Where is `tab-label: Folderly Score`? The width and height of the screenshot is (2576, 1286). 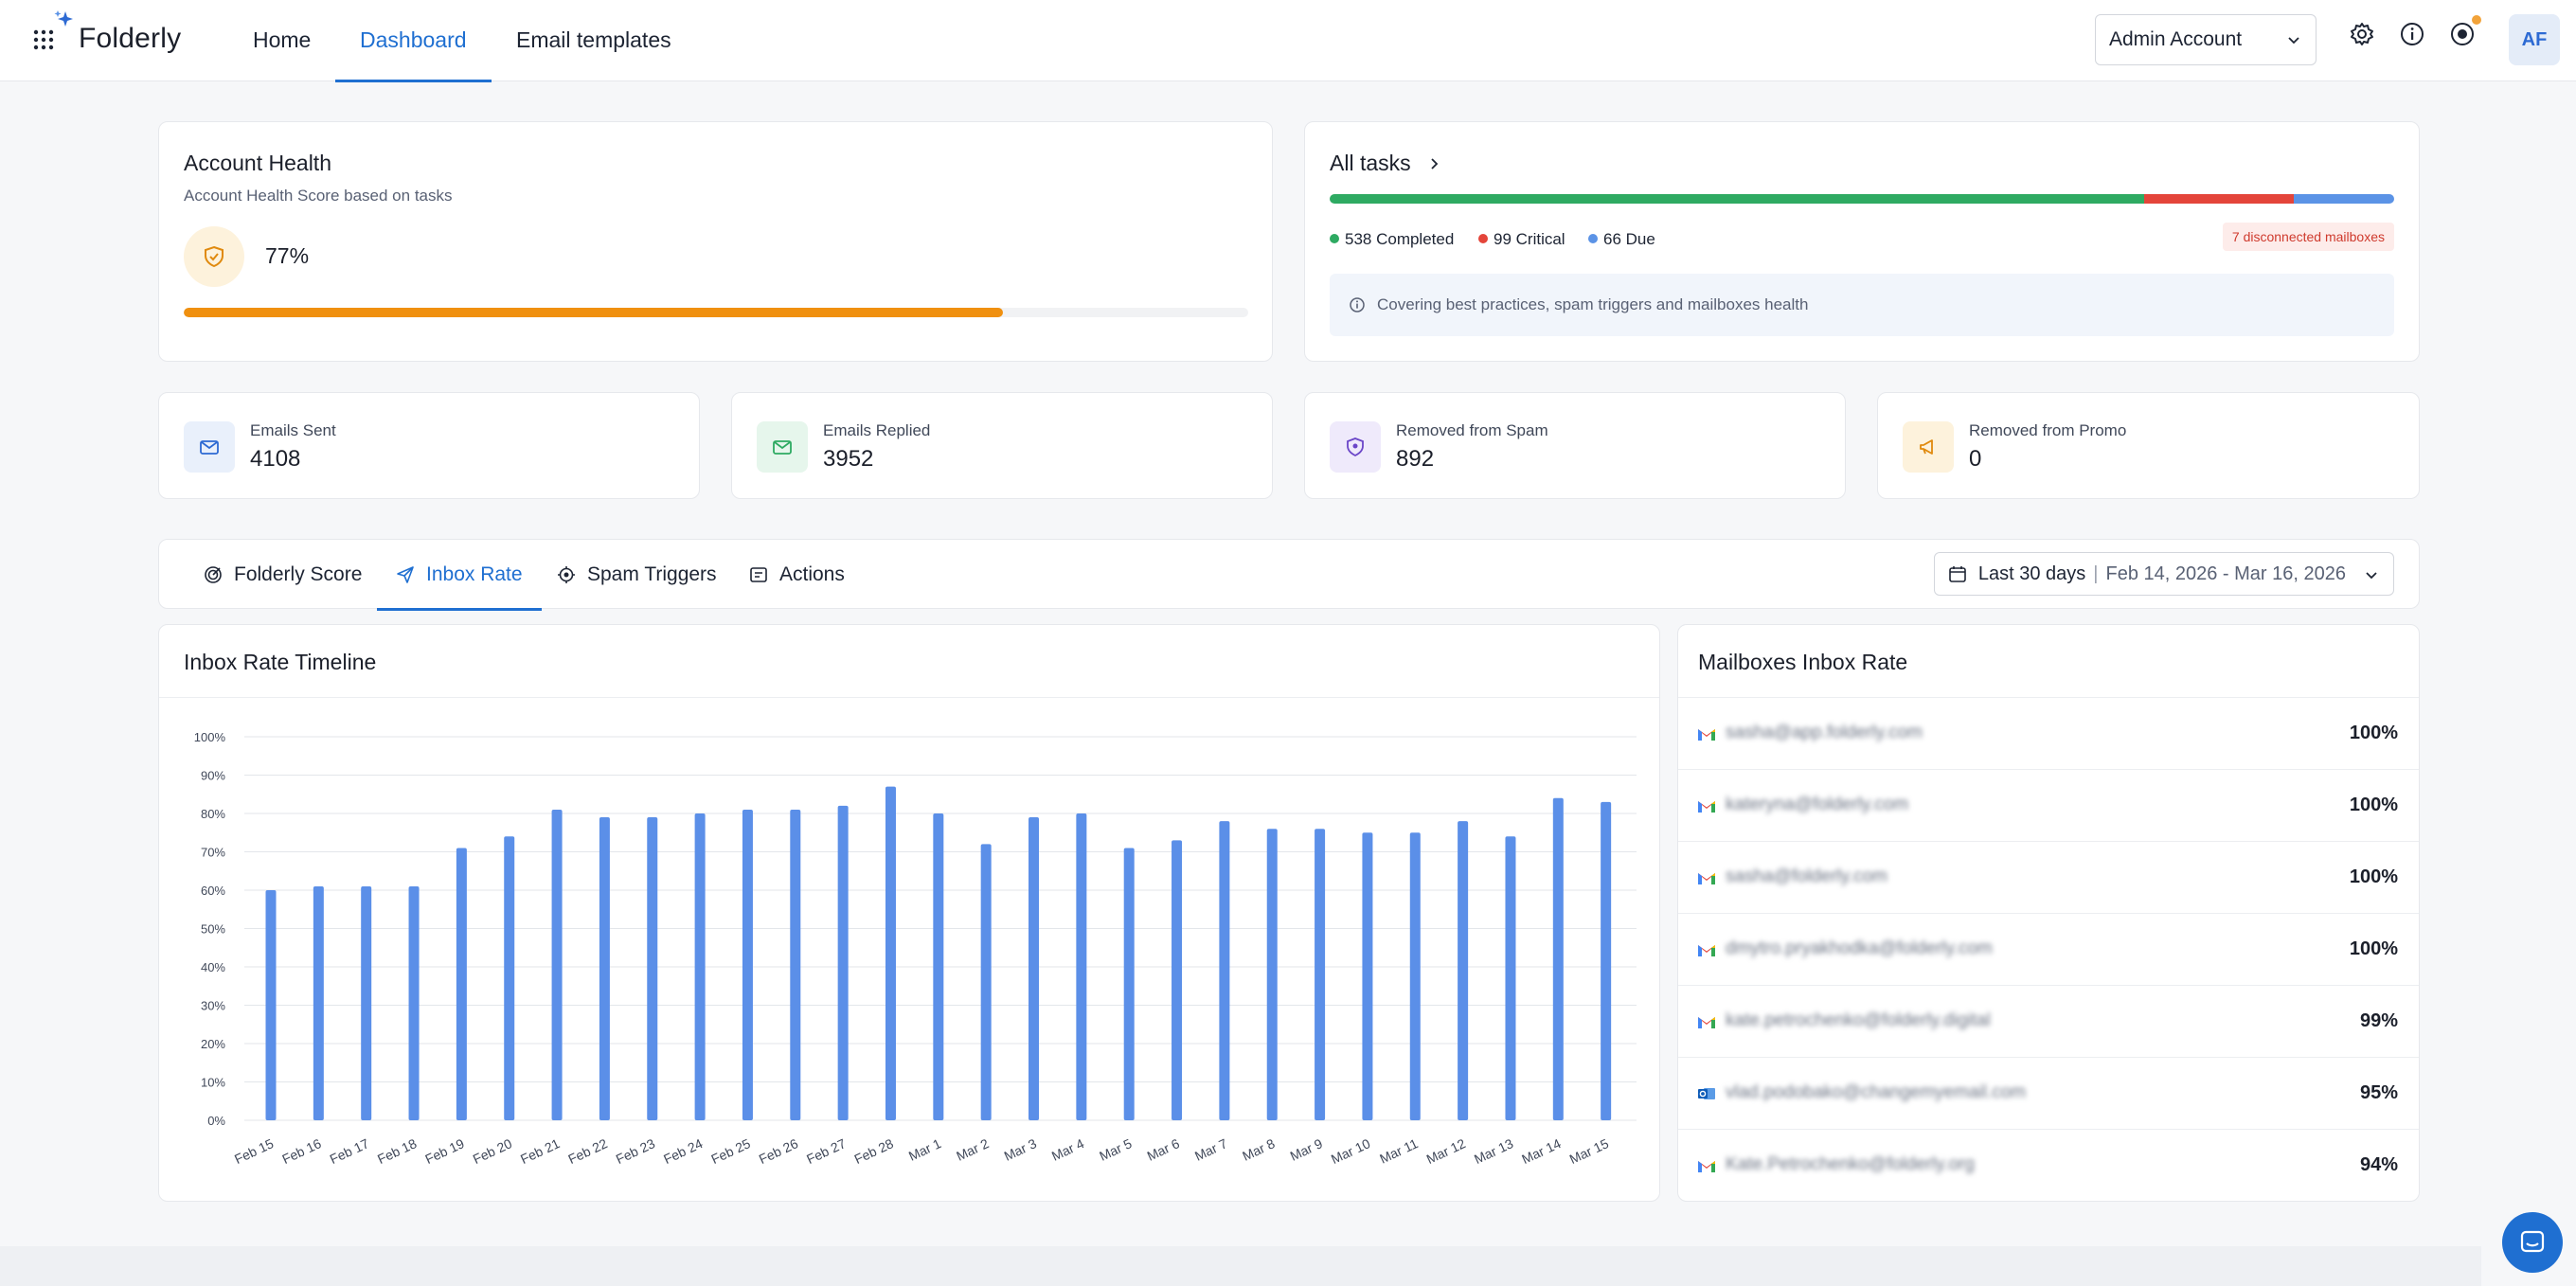
tab-label: Folderly Score is located at coordinates (298, 574).